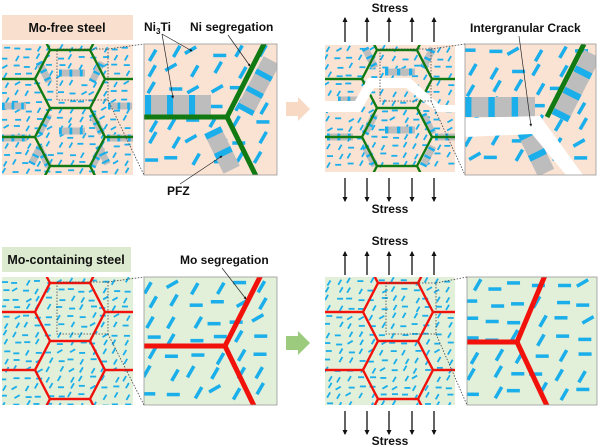 The image size is (600, 447). I want to click on zoom-box-a, so click(82, 74).